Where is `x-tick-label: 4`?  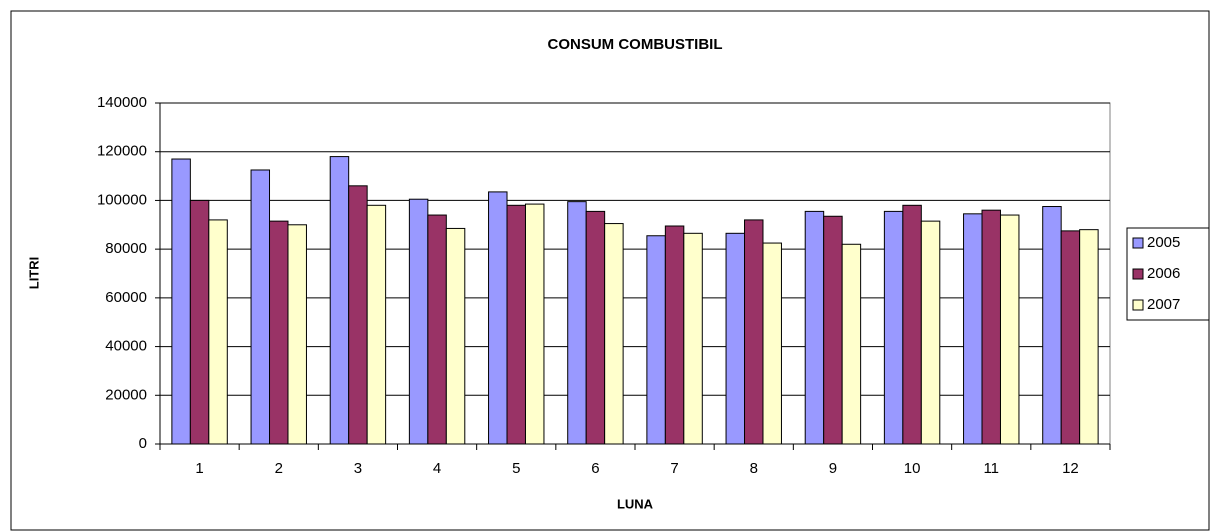
x-tick-label: 4 is located at coordinates (437, 468).